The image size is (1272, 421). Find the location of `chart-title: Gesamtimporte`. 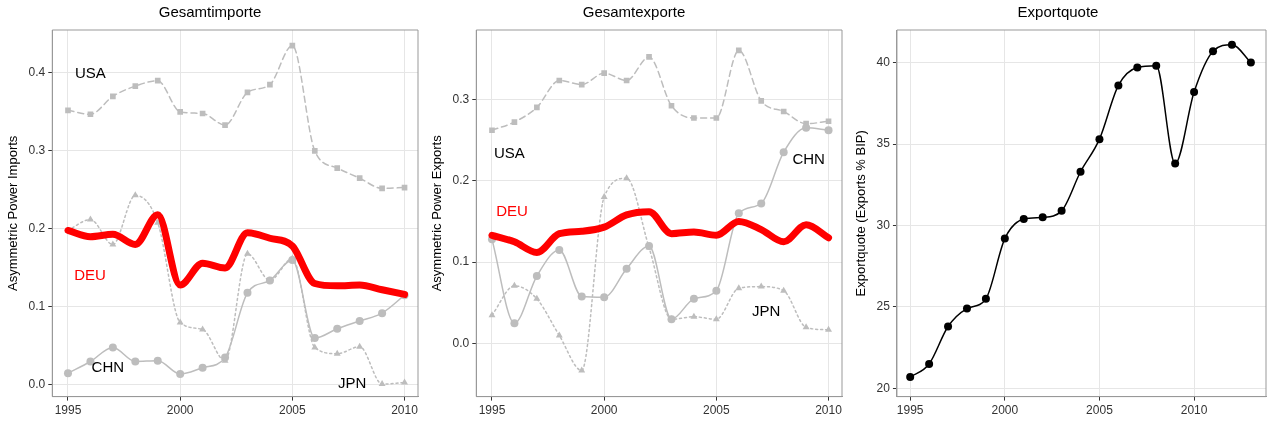

chart-title: Gesamtimporte is located at coordinates (210, 12).